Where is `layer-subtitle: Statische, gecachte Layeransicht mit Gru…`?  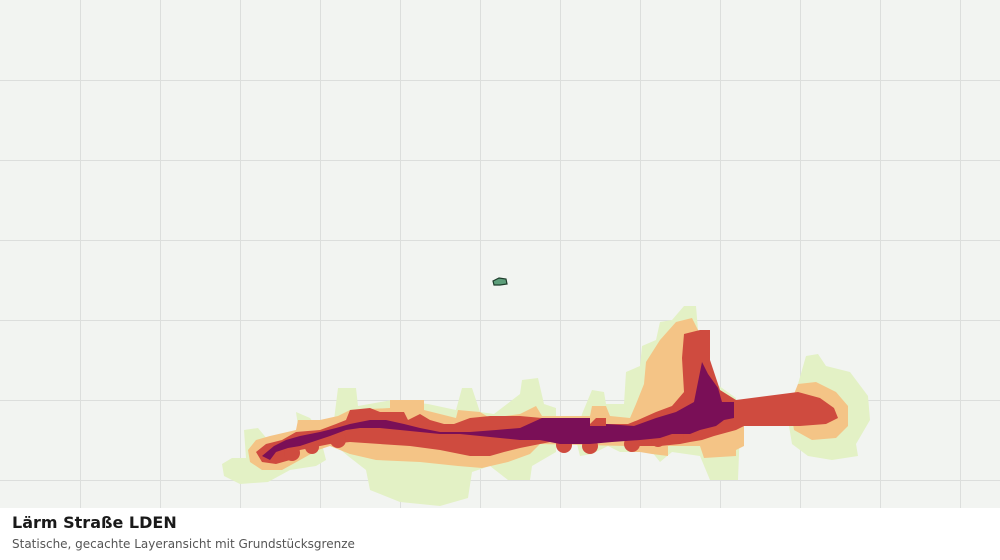 layer-subtitle: Statische, gecachte Layeransicht mit Gru… is located at coordinates (183, 544).